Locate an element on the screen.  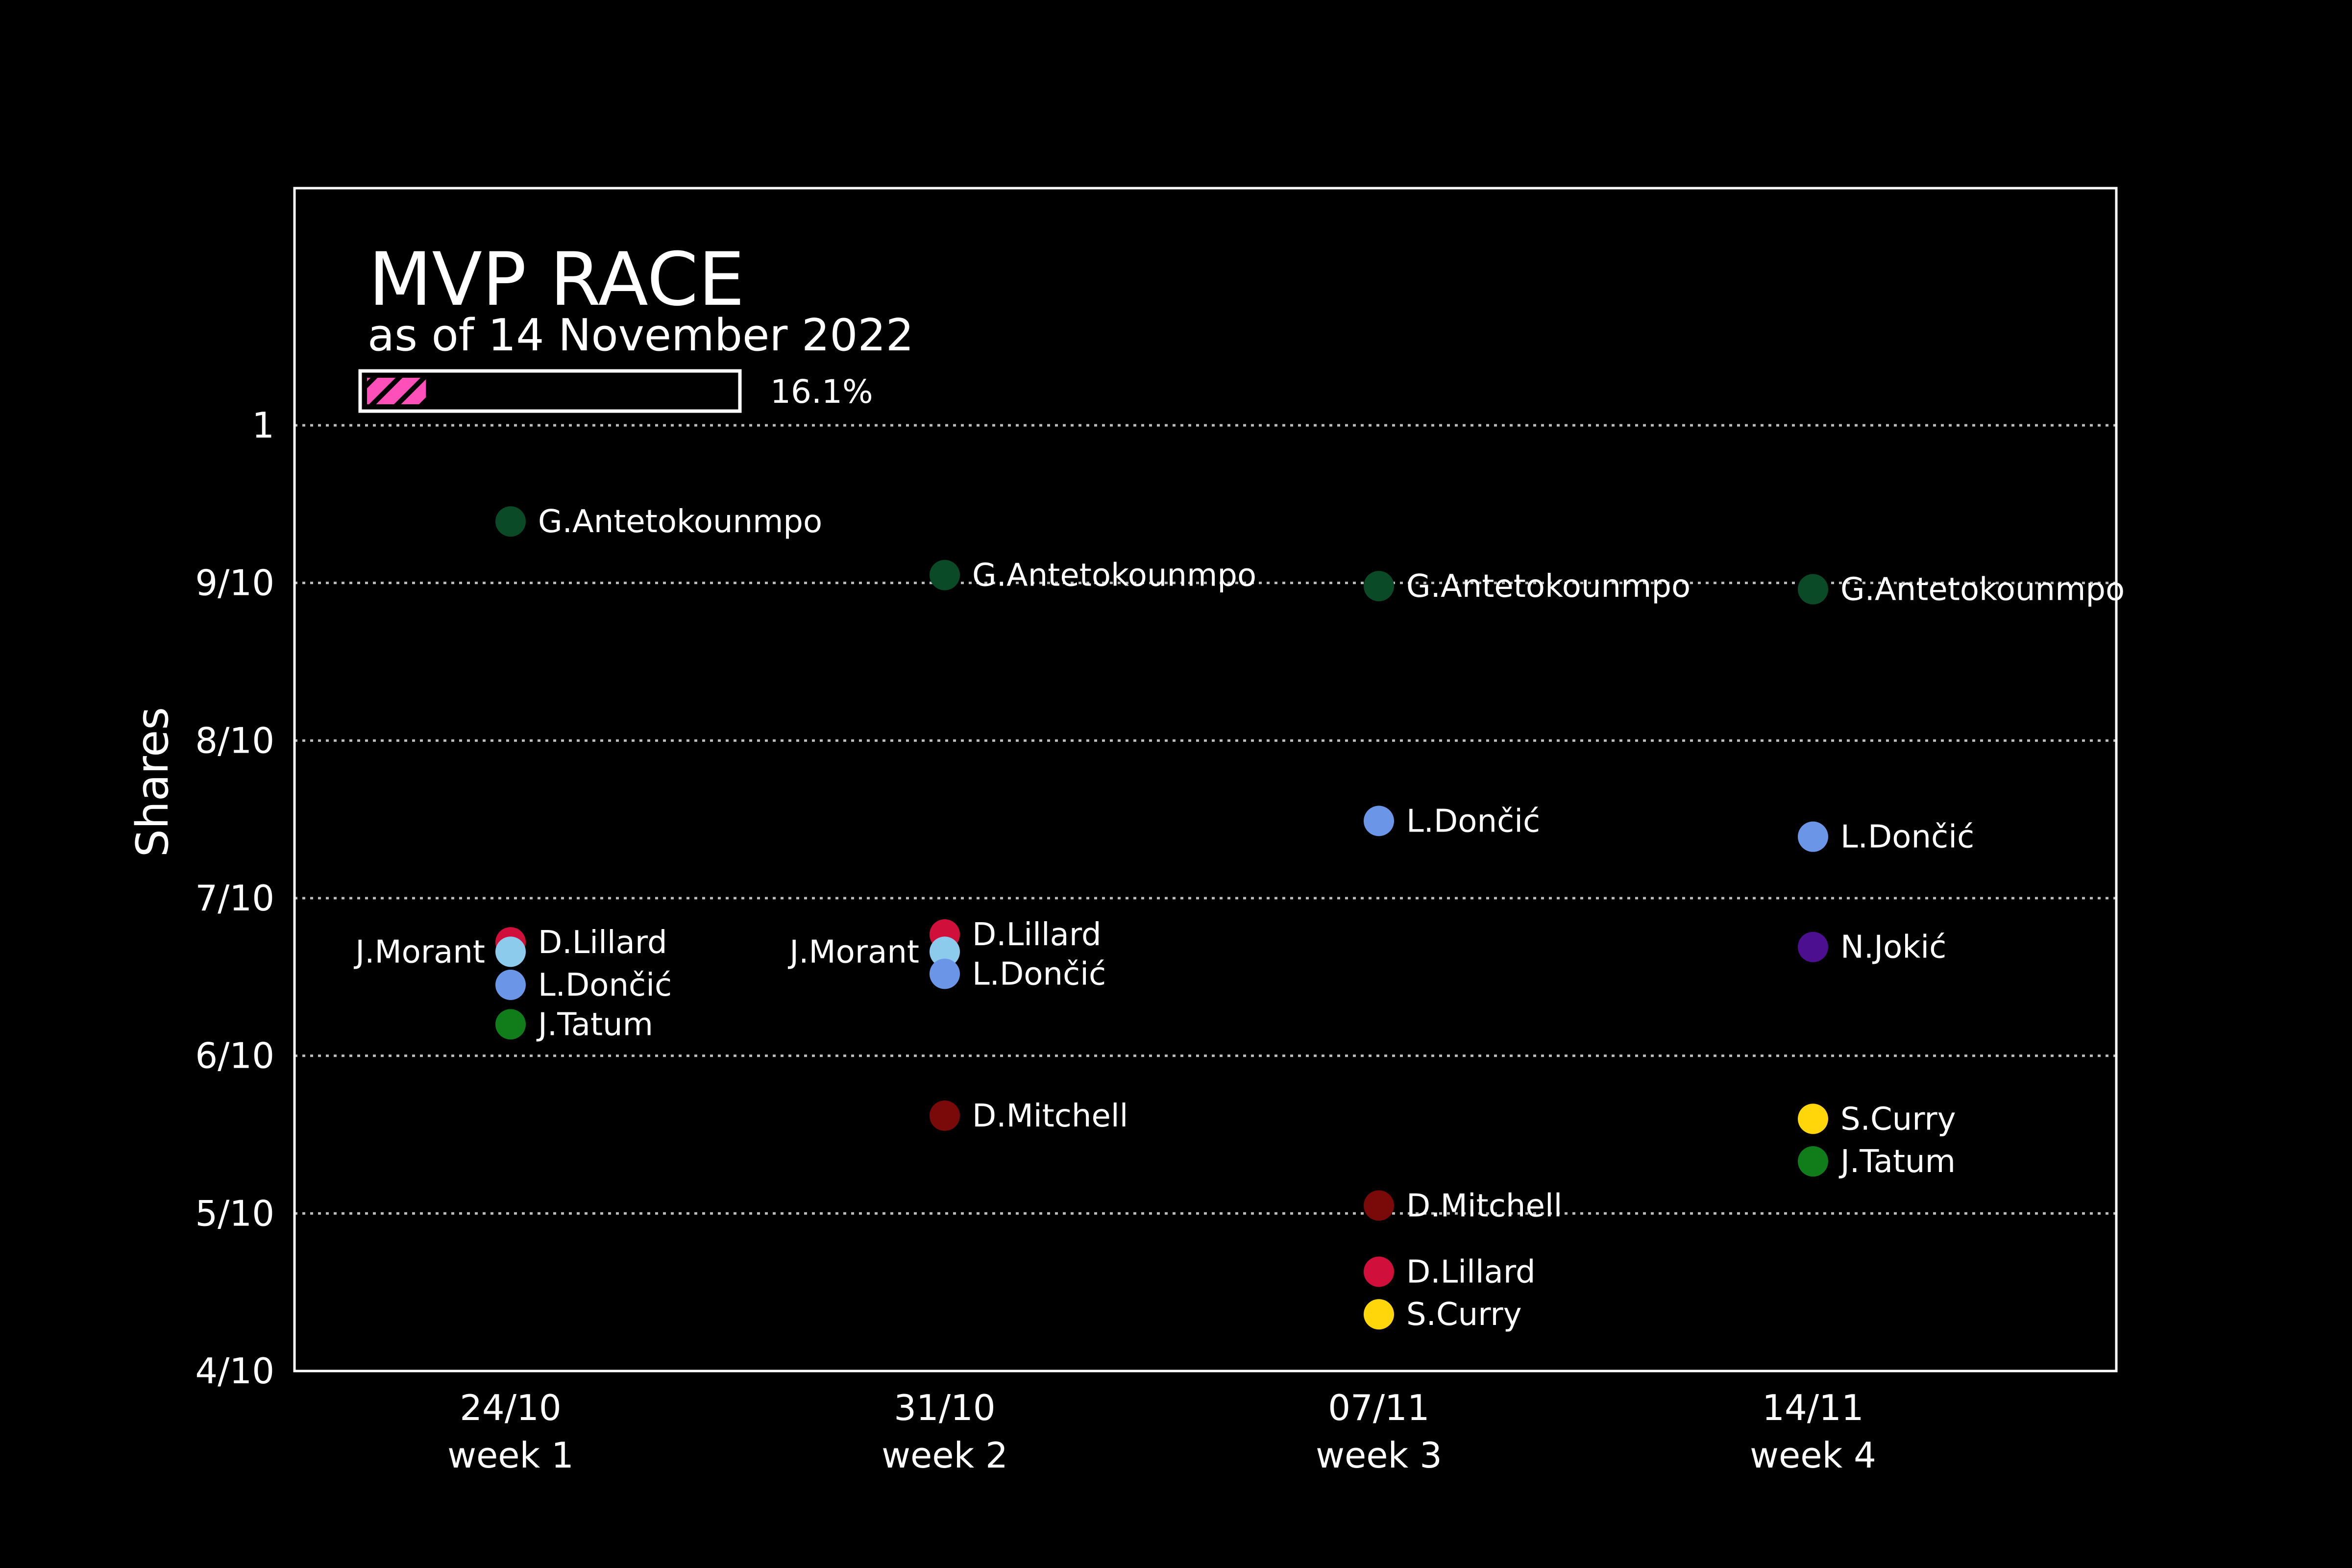
progress-bar-track is located at coordinates (550, 391).